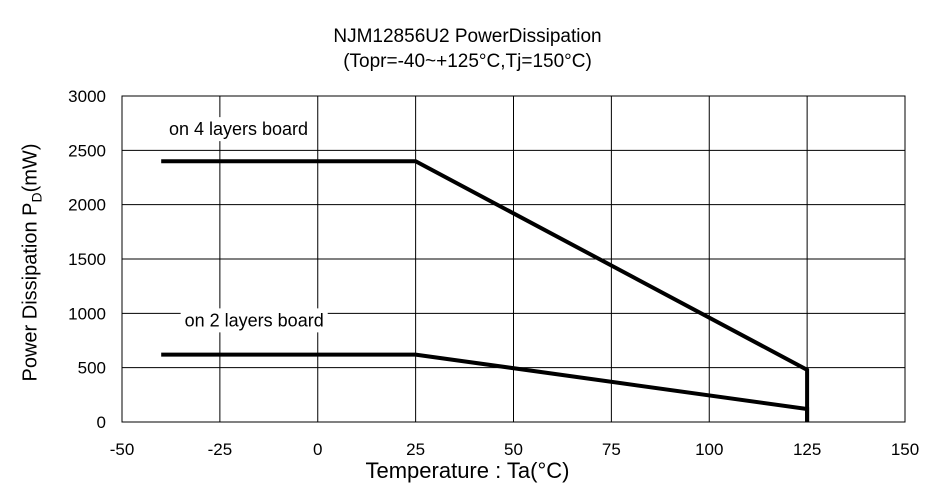 Image resolution: width=935 pixels, height=502 pixels. I want to click on annotation-label-0: on 4 layers board, so click(238, 129).